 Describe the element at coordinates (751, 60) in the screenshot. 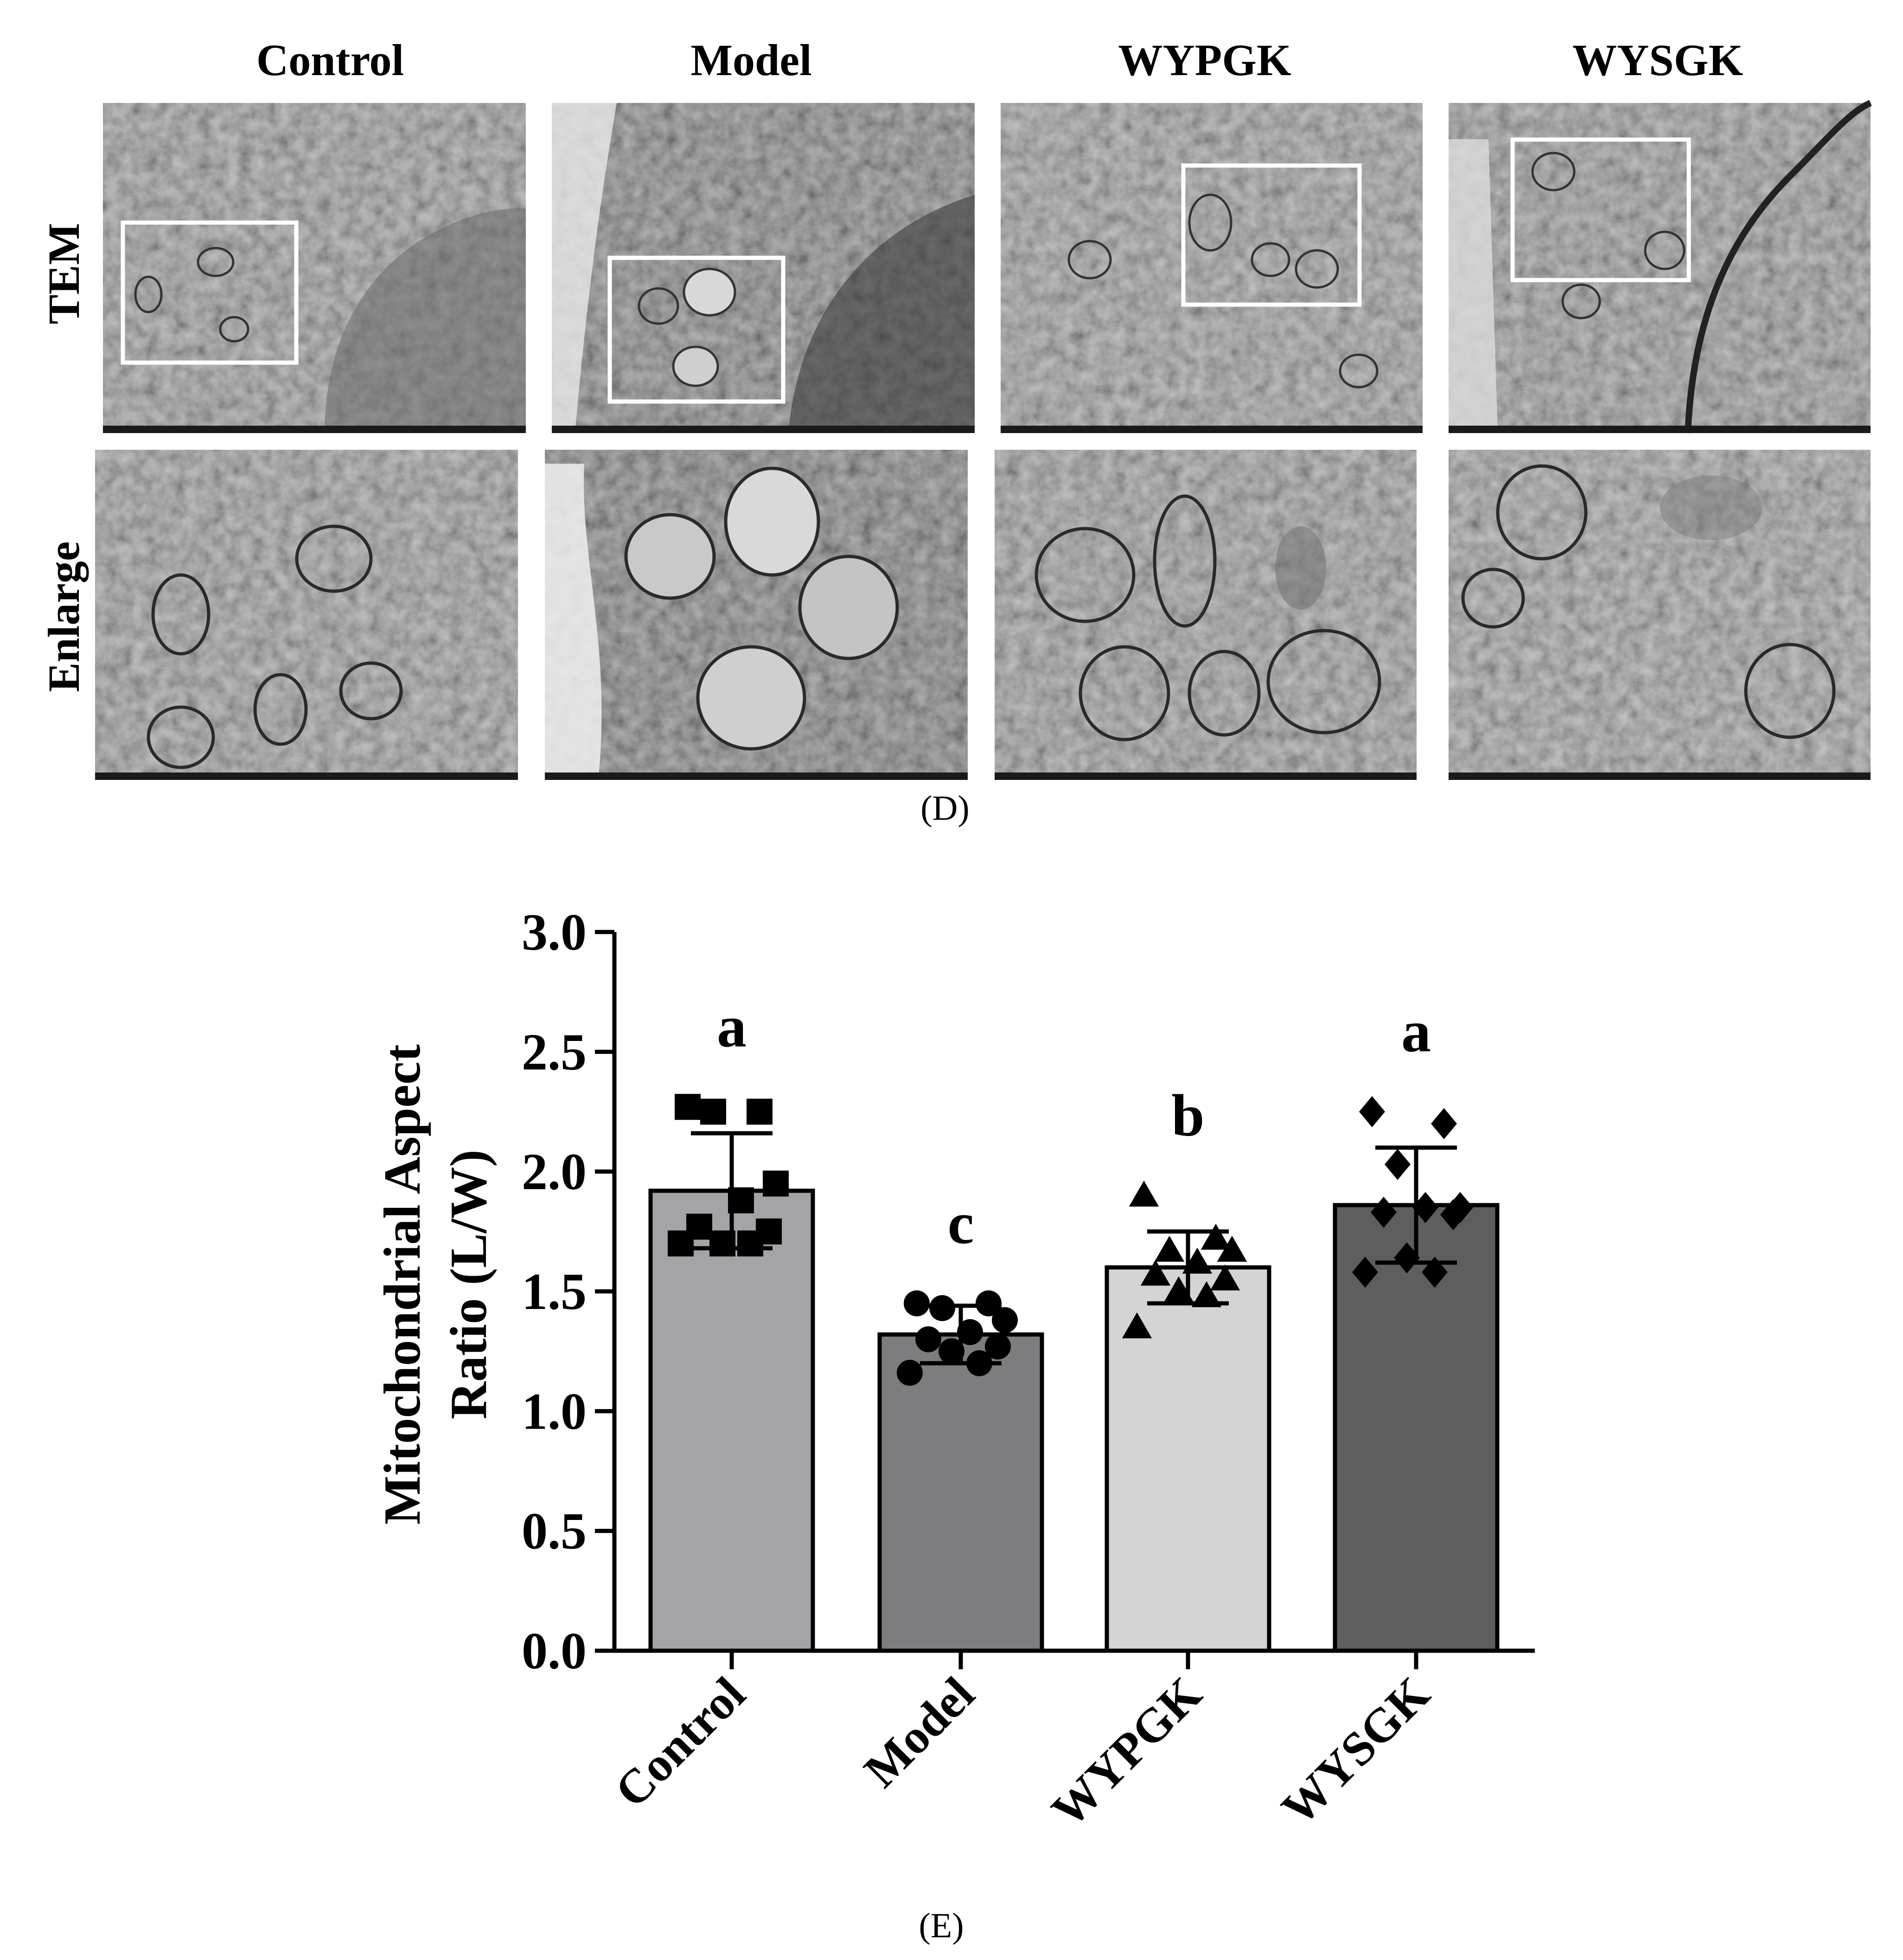

I see `col-title-model: Model` at that location.